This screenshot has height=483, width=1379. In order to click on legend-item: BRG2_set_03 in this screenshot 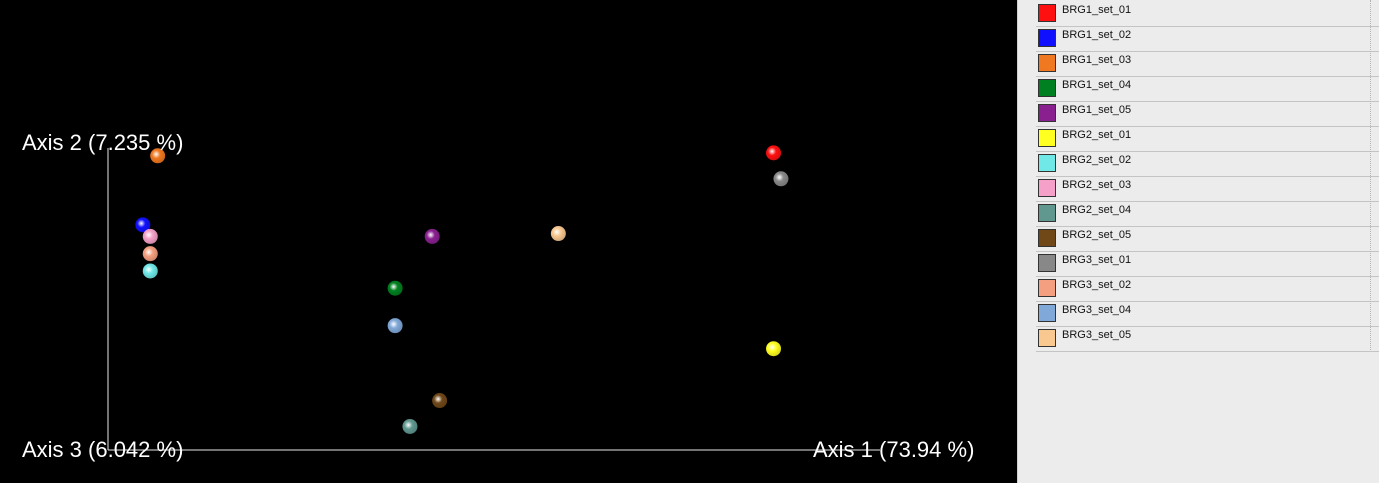, I will do `click(1207, 189)`.